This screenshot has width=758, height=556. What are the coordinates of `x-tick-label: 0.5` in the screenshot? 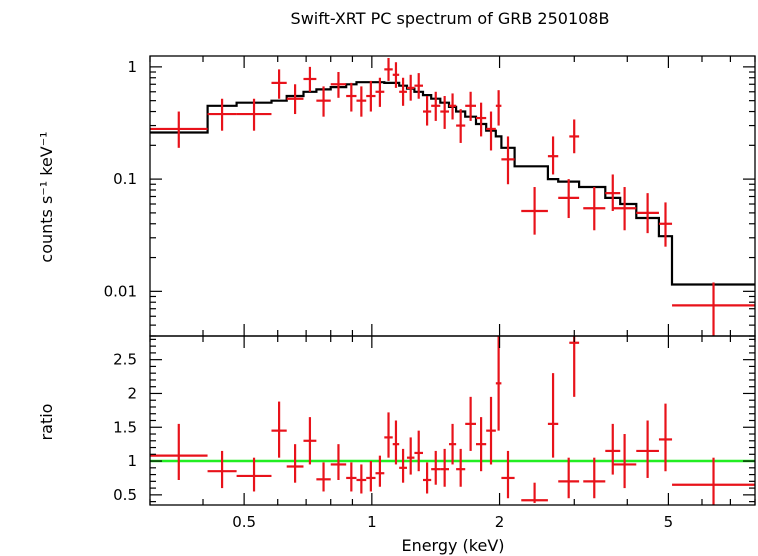 It's located at (244, 522).